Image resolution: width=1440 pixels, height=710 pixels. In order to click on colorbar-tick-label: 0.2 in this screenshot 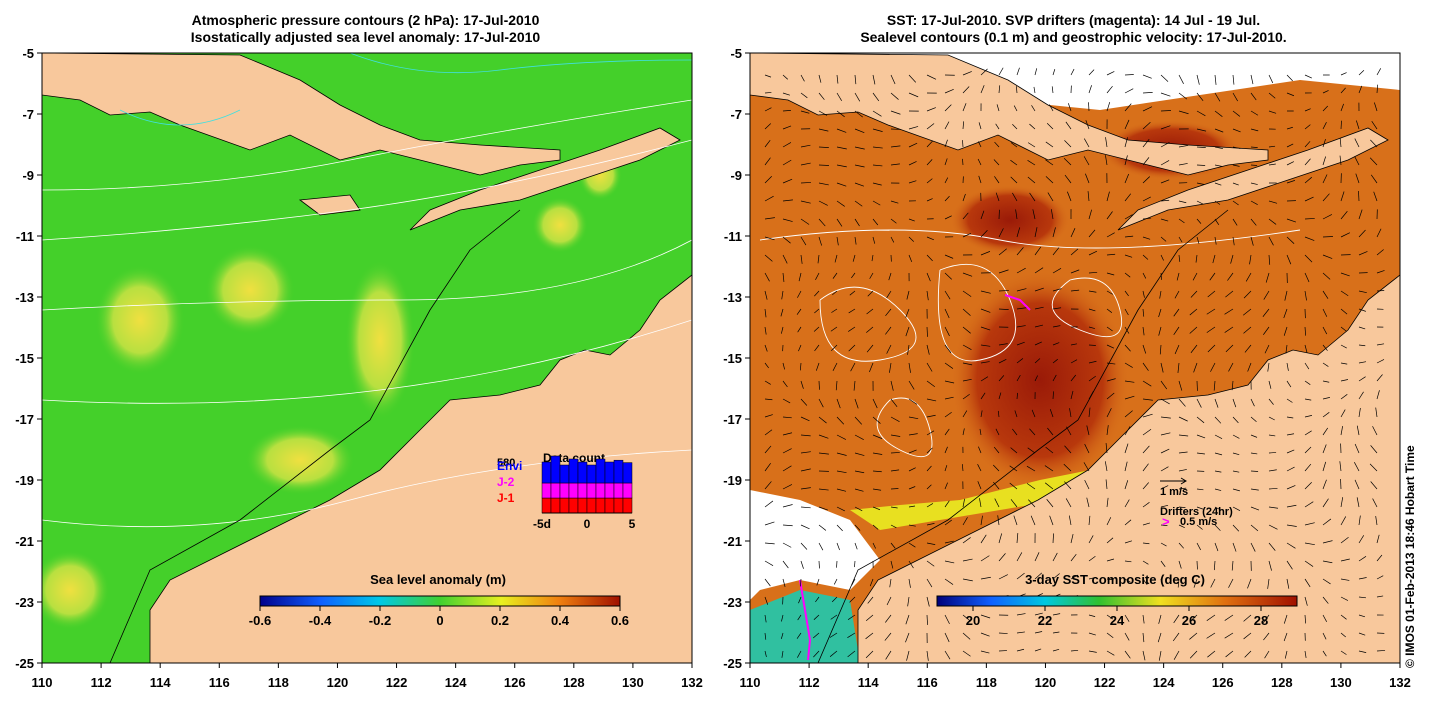, I will do `click(500, 620)`.